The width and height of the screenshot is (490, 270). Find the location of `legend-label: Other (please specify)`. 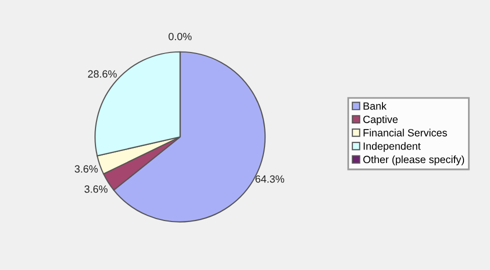

legend-label: Other (please specify) is located at coordinates (413, 161).